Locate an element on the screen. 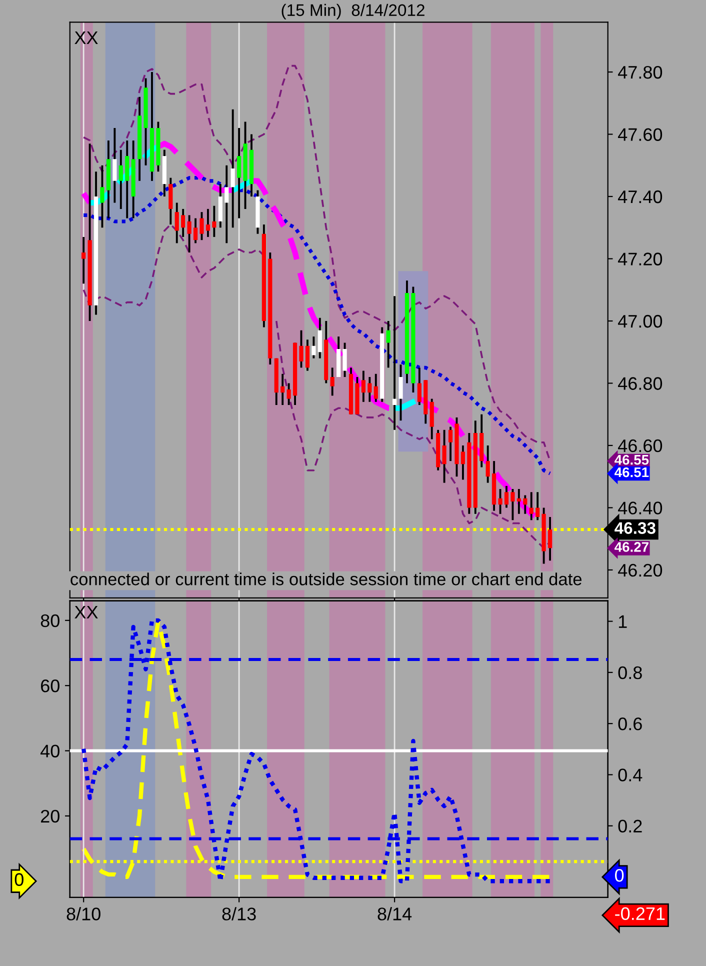 This screenshot has height=966, width=706. x-tick-label: 8/10 is located at coordinates (83, 913).